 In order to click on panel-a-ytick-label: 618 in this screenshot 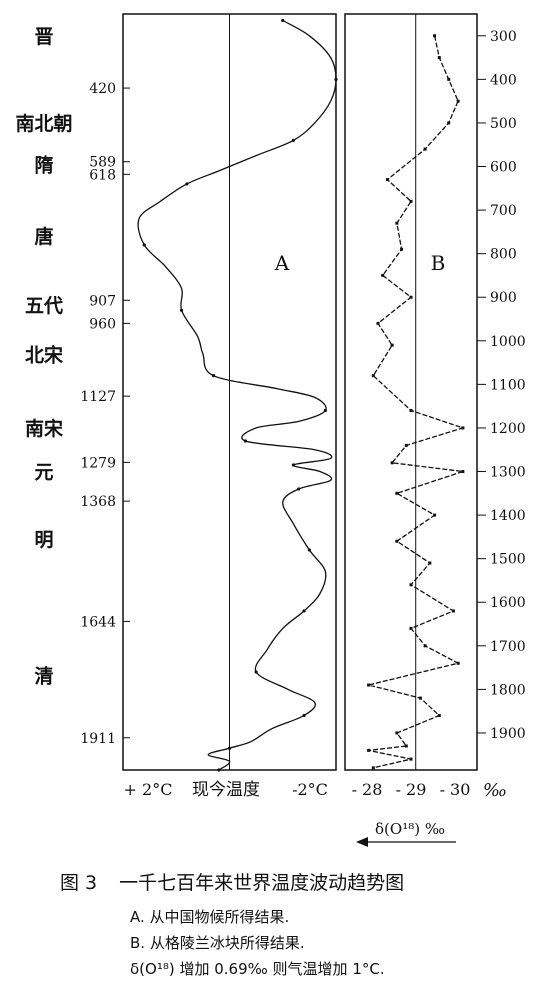, I will do `click(102, 175)`.